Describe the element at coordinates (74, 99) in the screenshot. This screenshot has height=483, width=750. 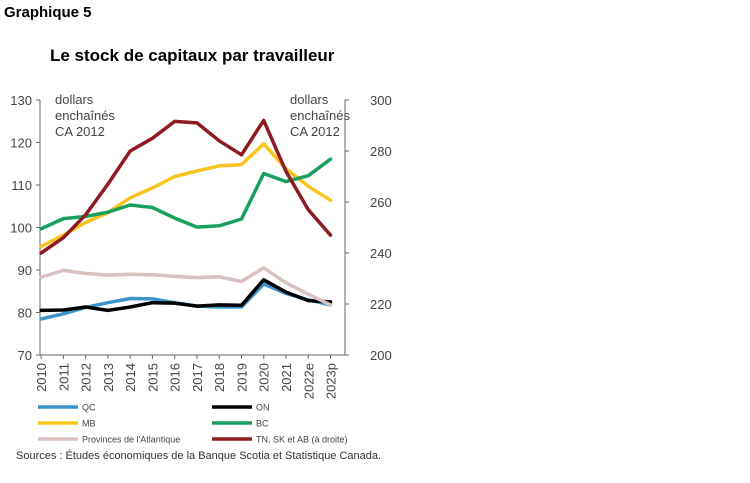
I see `left-unit-line: dollars` at that location.